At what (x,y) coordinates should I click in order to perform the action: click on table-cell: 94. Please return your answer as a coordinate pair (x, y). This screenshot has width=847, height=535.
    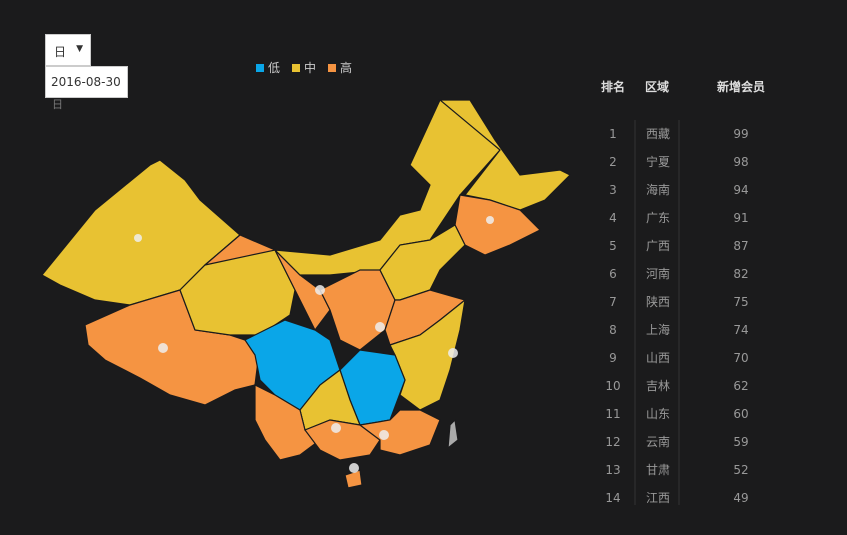
    Looking at the image, I should click on (740, 190).